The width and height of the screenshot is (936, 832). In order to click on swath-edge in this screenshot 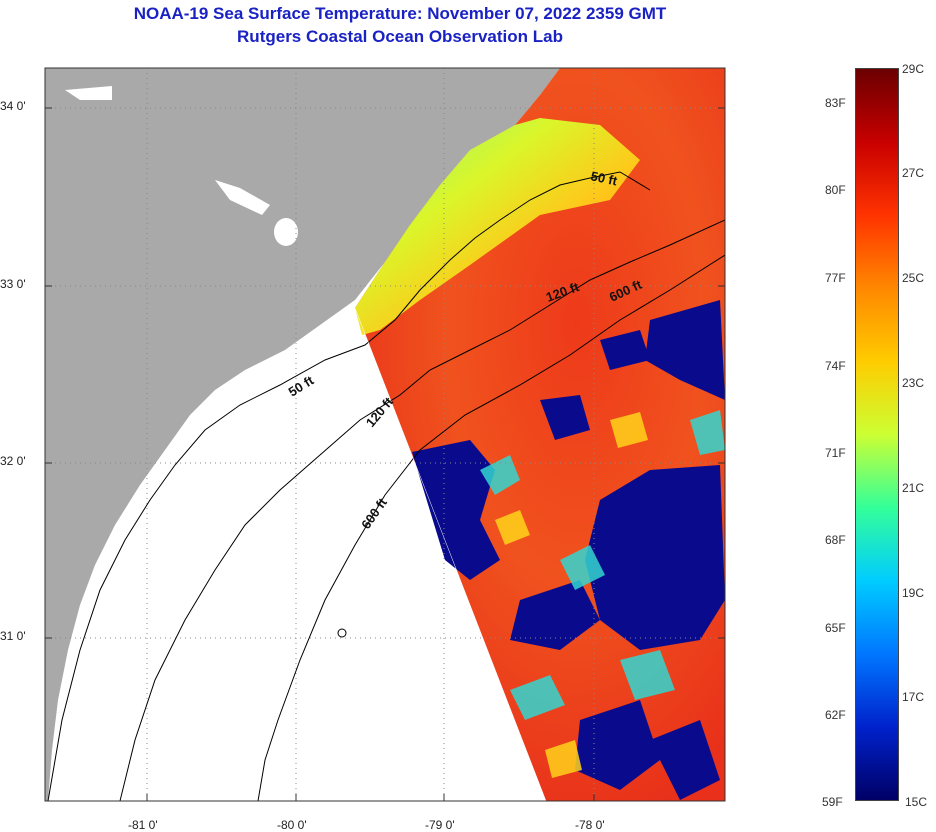, I will do `click(450, 554)`.